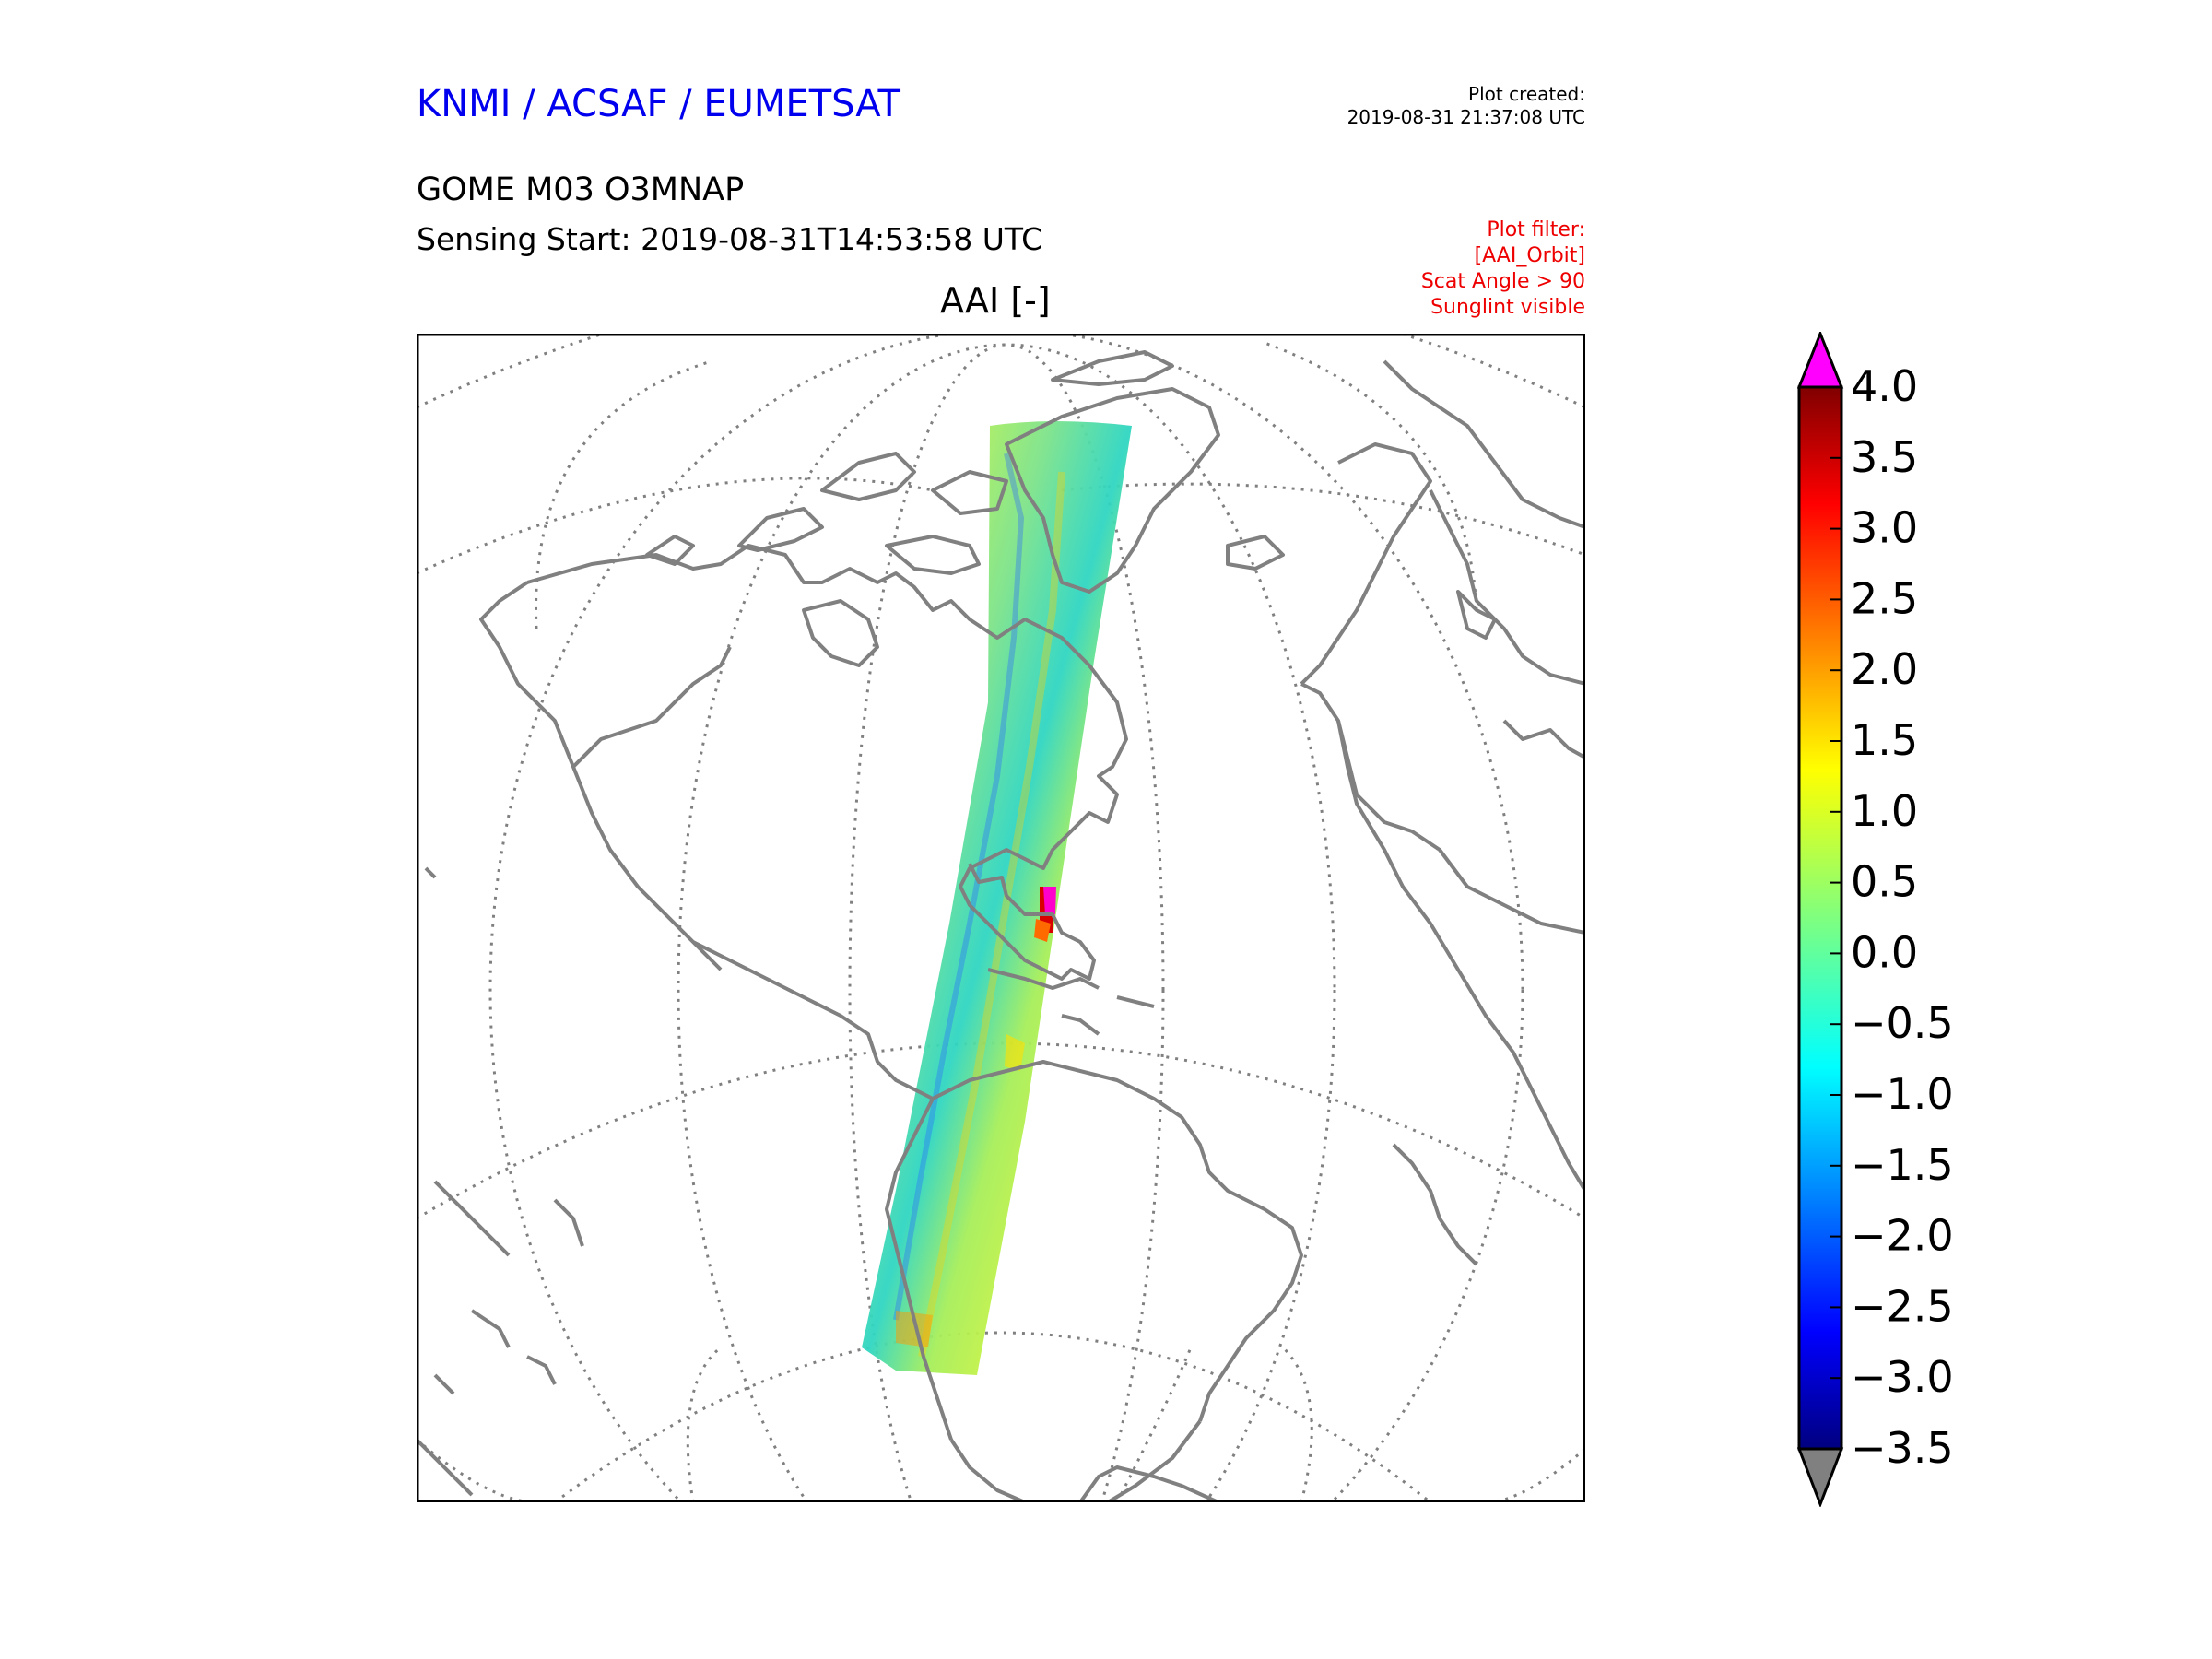 The height and width of the screenshot is (1659, 2212). I want to click on aai-swath, so click(997, 898).